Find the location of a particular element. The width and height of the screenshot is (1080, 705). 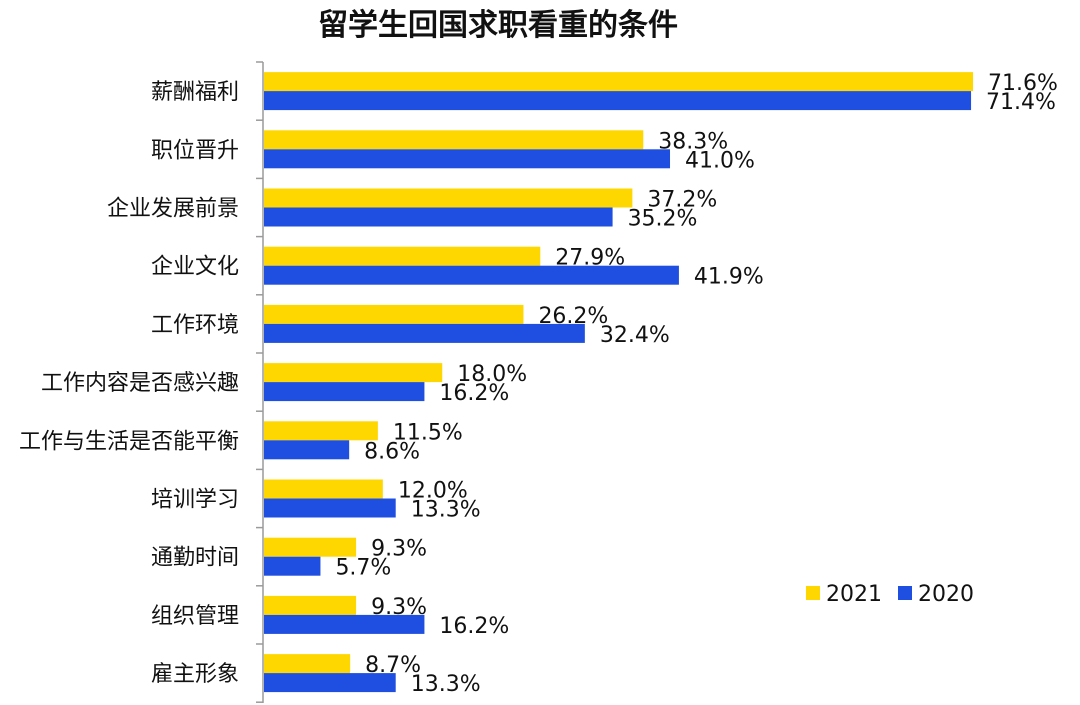

data-label-2020: 8.6% is located at coordinates (392, 451).